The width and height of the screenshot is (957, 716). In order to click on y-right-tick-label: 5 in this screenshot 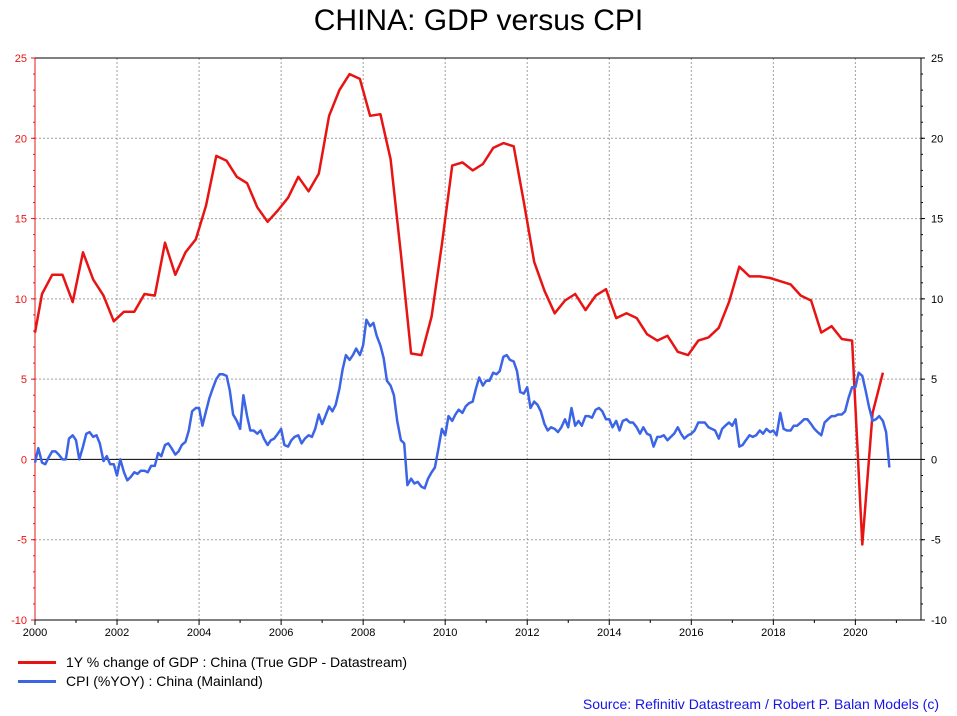, I will do `click(934, 380)`.